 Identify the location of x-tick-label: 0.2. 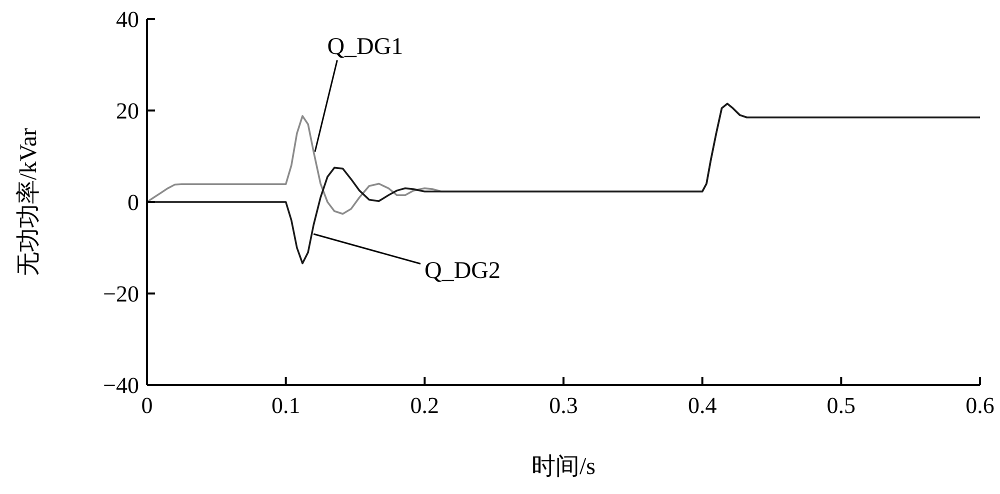
(425, 405).